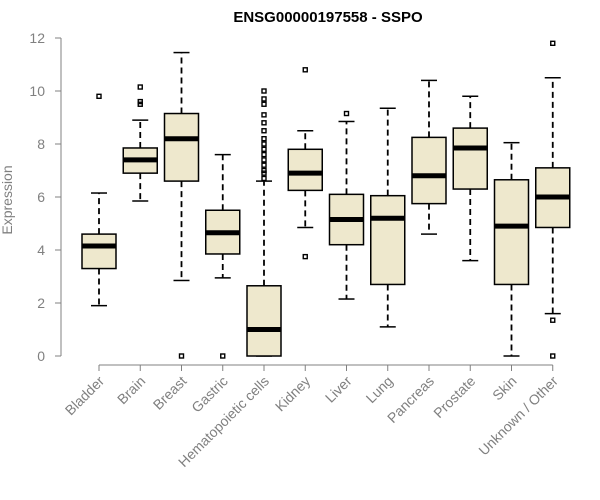  What do you see at coordinates (429, 170) in the screenshot?
I see `iqr-box-pancreas` at bounding box center [429, 170].